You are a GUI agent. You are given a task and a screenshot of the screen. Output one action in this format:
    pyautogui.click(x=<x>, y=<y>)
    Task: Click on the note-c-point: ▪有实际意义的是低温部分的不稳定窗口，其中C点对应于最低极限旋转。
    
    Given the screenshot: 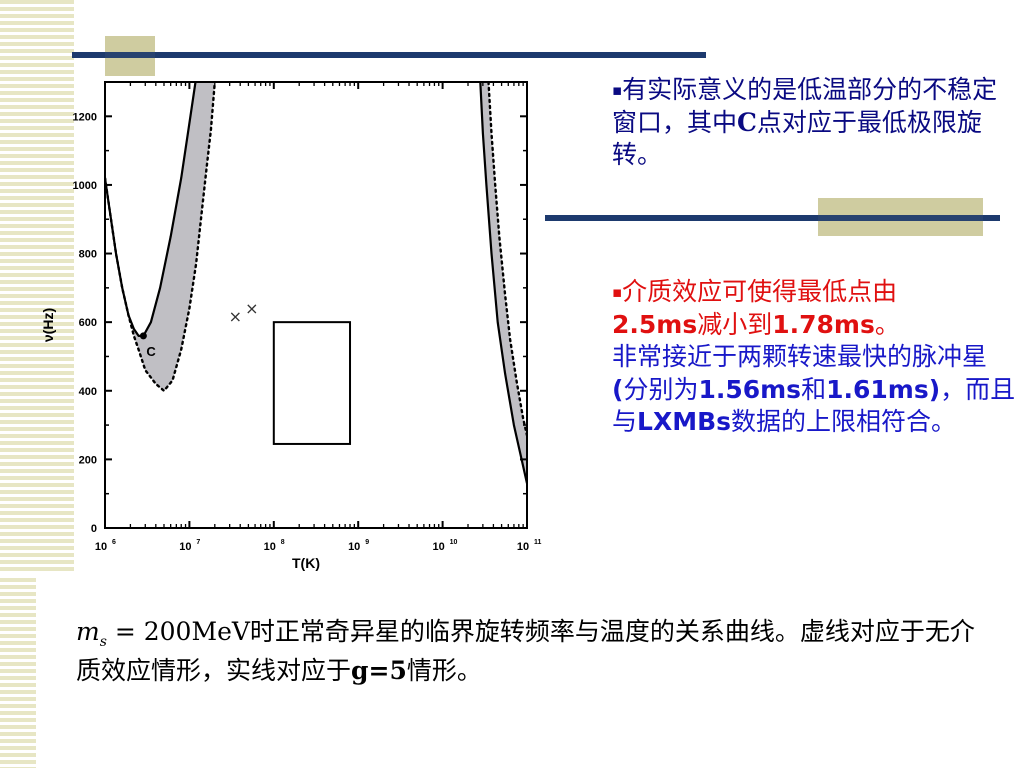 What is the action you would take?
    pyautogui.click(x=809, y=123)
    